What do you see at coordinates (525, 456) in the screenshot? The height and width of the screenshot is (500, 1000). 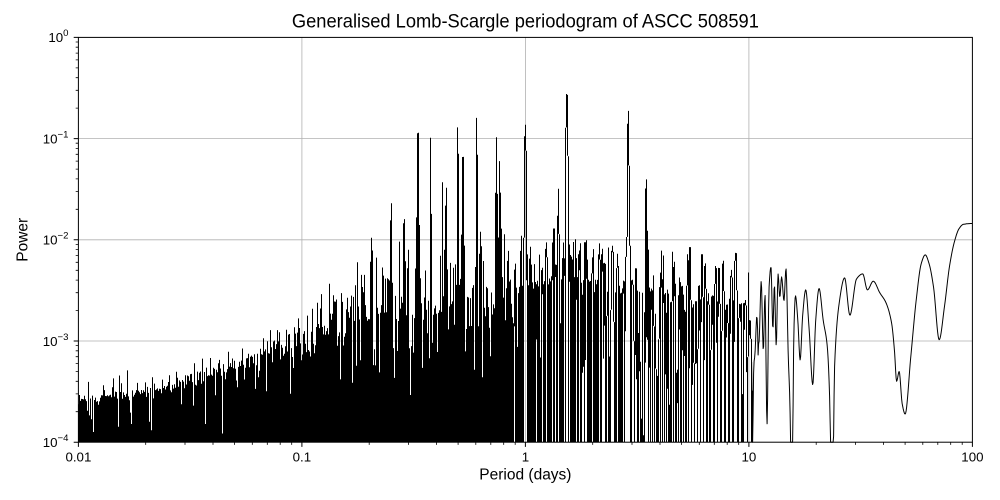 I see `svg-text: 1` at bounding box center [525, 456].